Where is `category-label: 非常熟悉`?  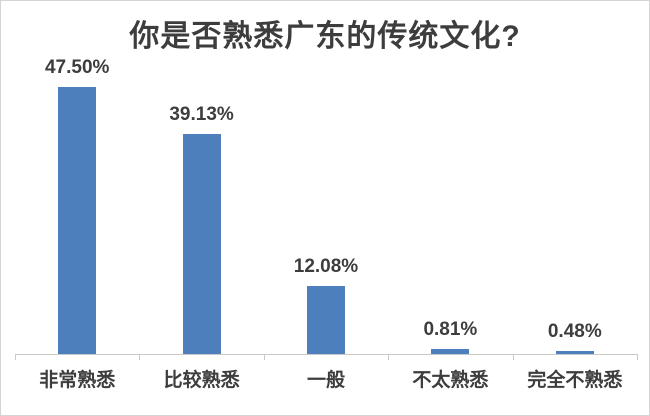 category-label: 非常熟悉 is located at coordinates (77, 380).